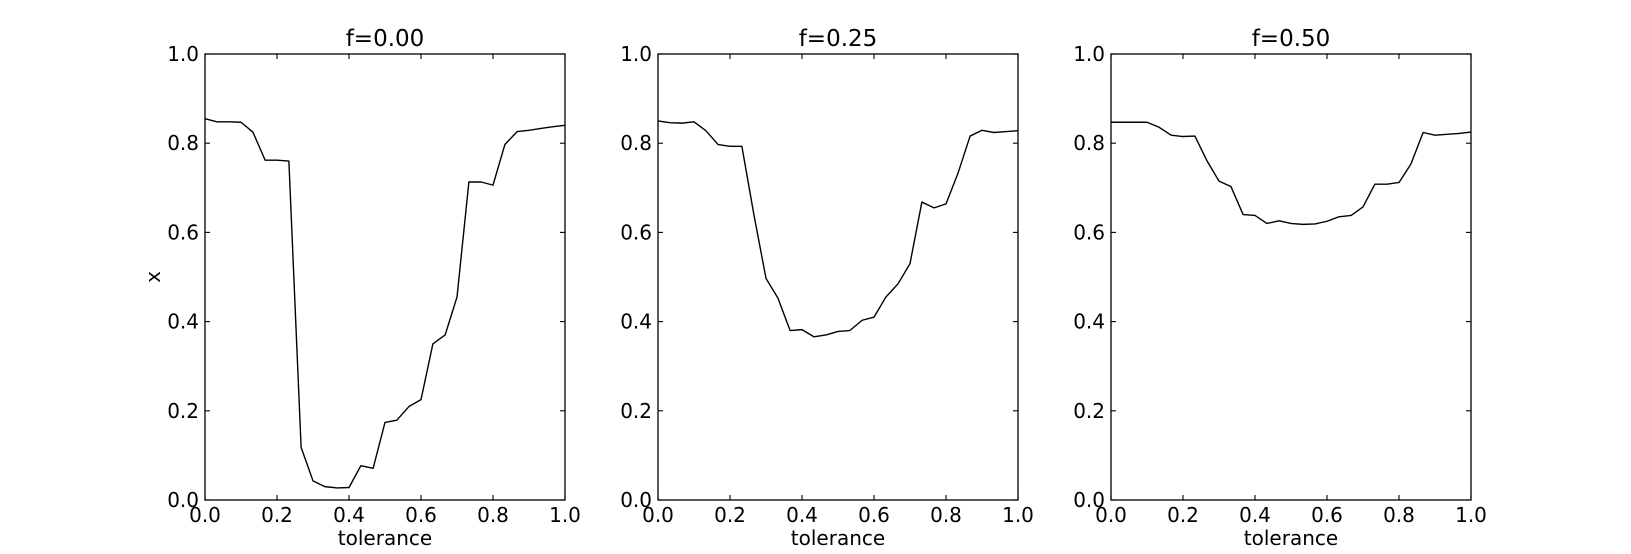  I want to click on chart-title: f=0.50, so click(1291, 39).